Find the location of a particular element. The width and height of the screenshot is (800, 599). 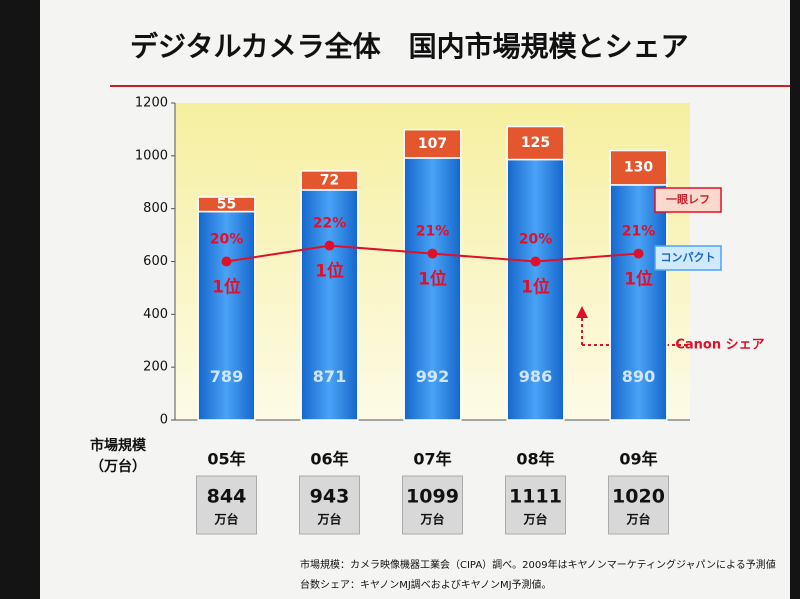

value-label: 992 is located at coordinates (432, 376).